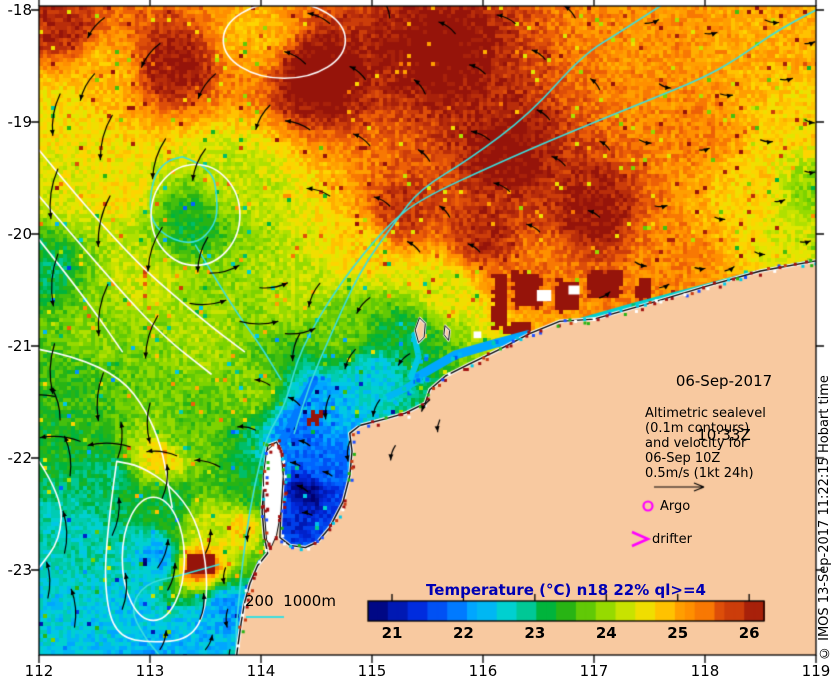  Describe the element at coordinates (724, 435) in the screenshot. I see `time-text: 10:33Z` at that location.